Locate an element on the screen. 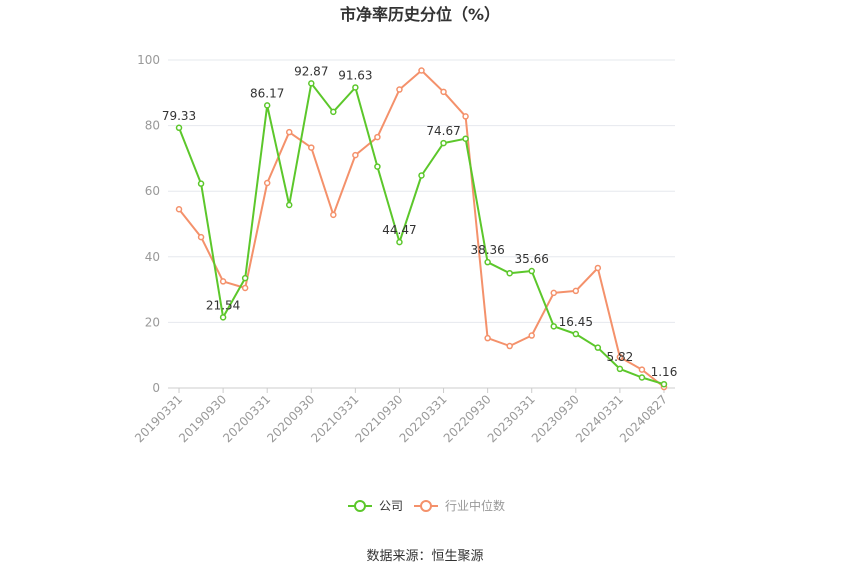  data-label: 38.36 is located at coordinates (487, 250).